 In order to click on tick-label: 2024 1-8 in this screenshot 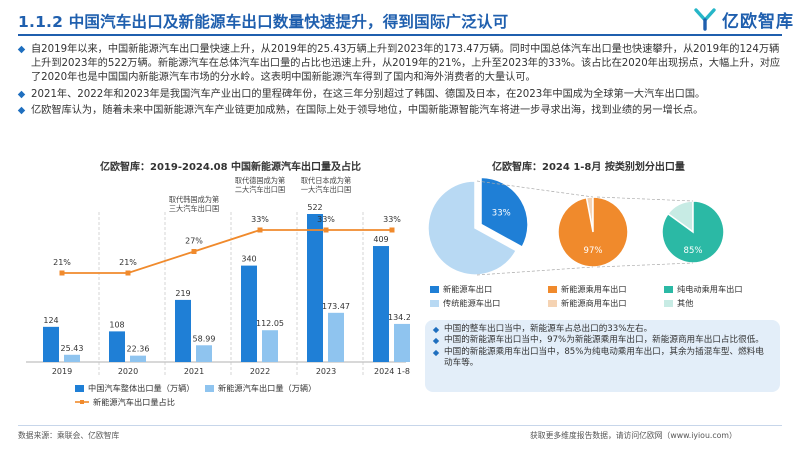, I will do `click(392, 371)`.